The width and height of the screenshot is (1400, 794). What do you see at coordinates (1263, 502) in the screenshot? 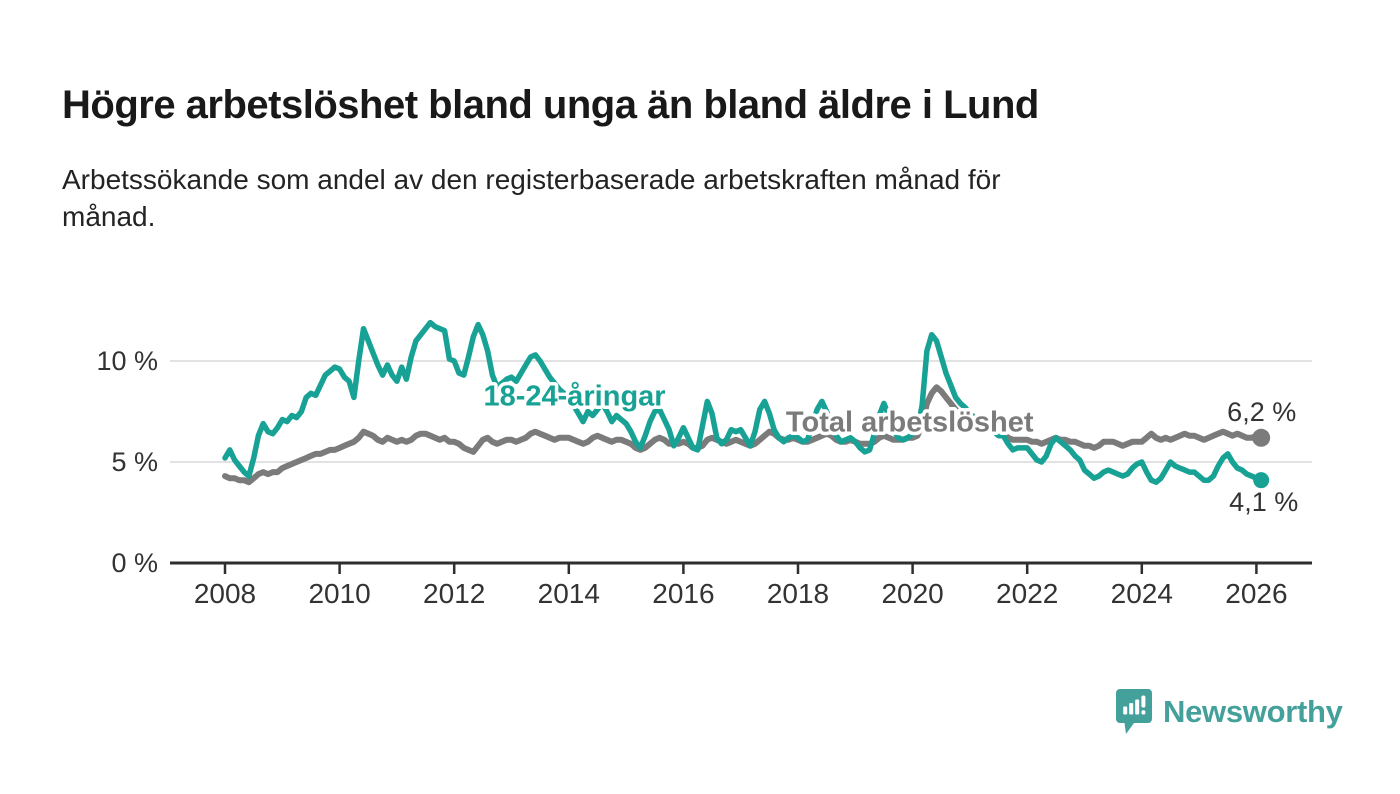
I see `series-end-value-label: 4,1 %` at bounding box center [1263, 502].